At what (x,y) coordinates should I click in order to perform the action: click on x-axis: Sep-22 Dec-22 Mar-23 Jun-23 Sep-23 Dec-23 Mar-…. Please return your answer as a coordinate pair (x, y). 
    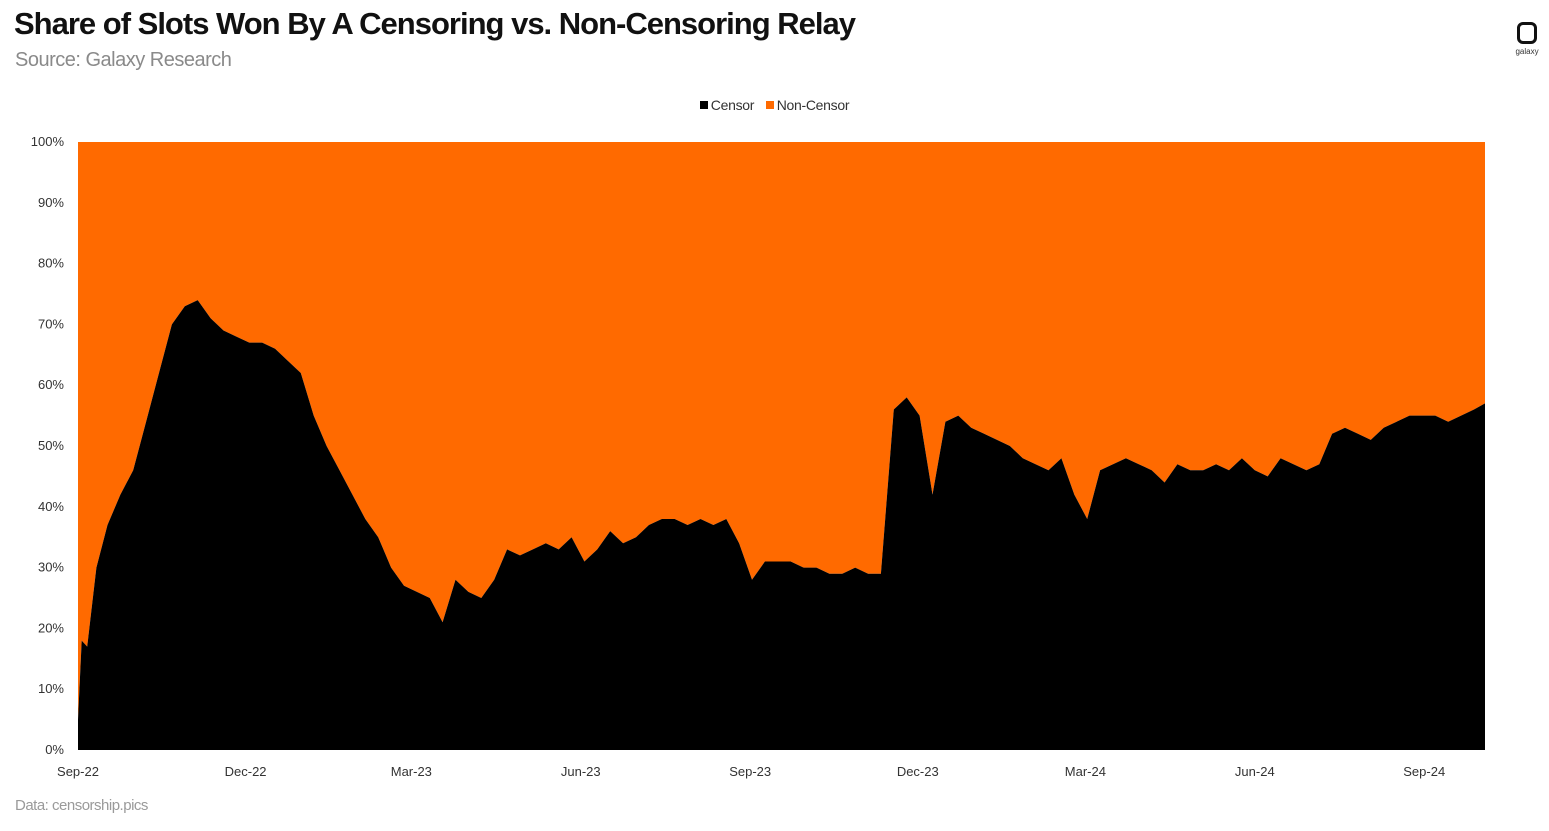
    Looking at the image, I should click on (751, 771).